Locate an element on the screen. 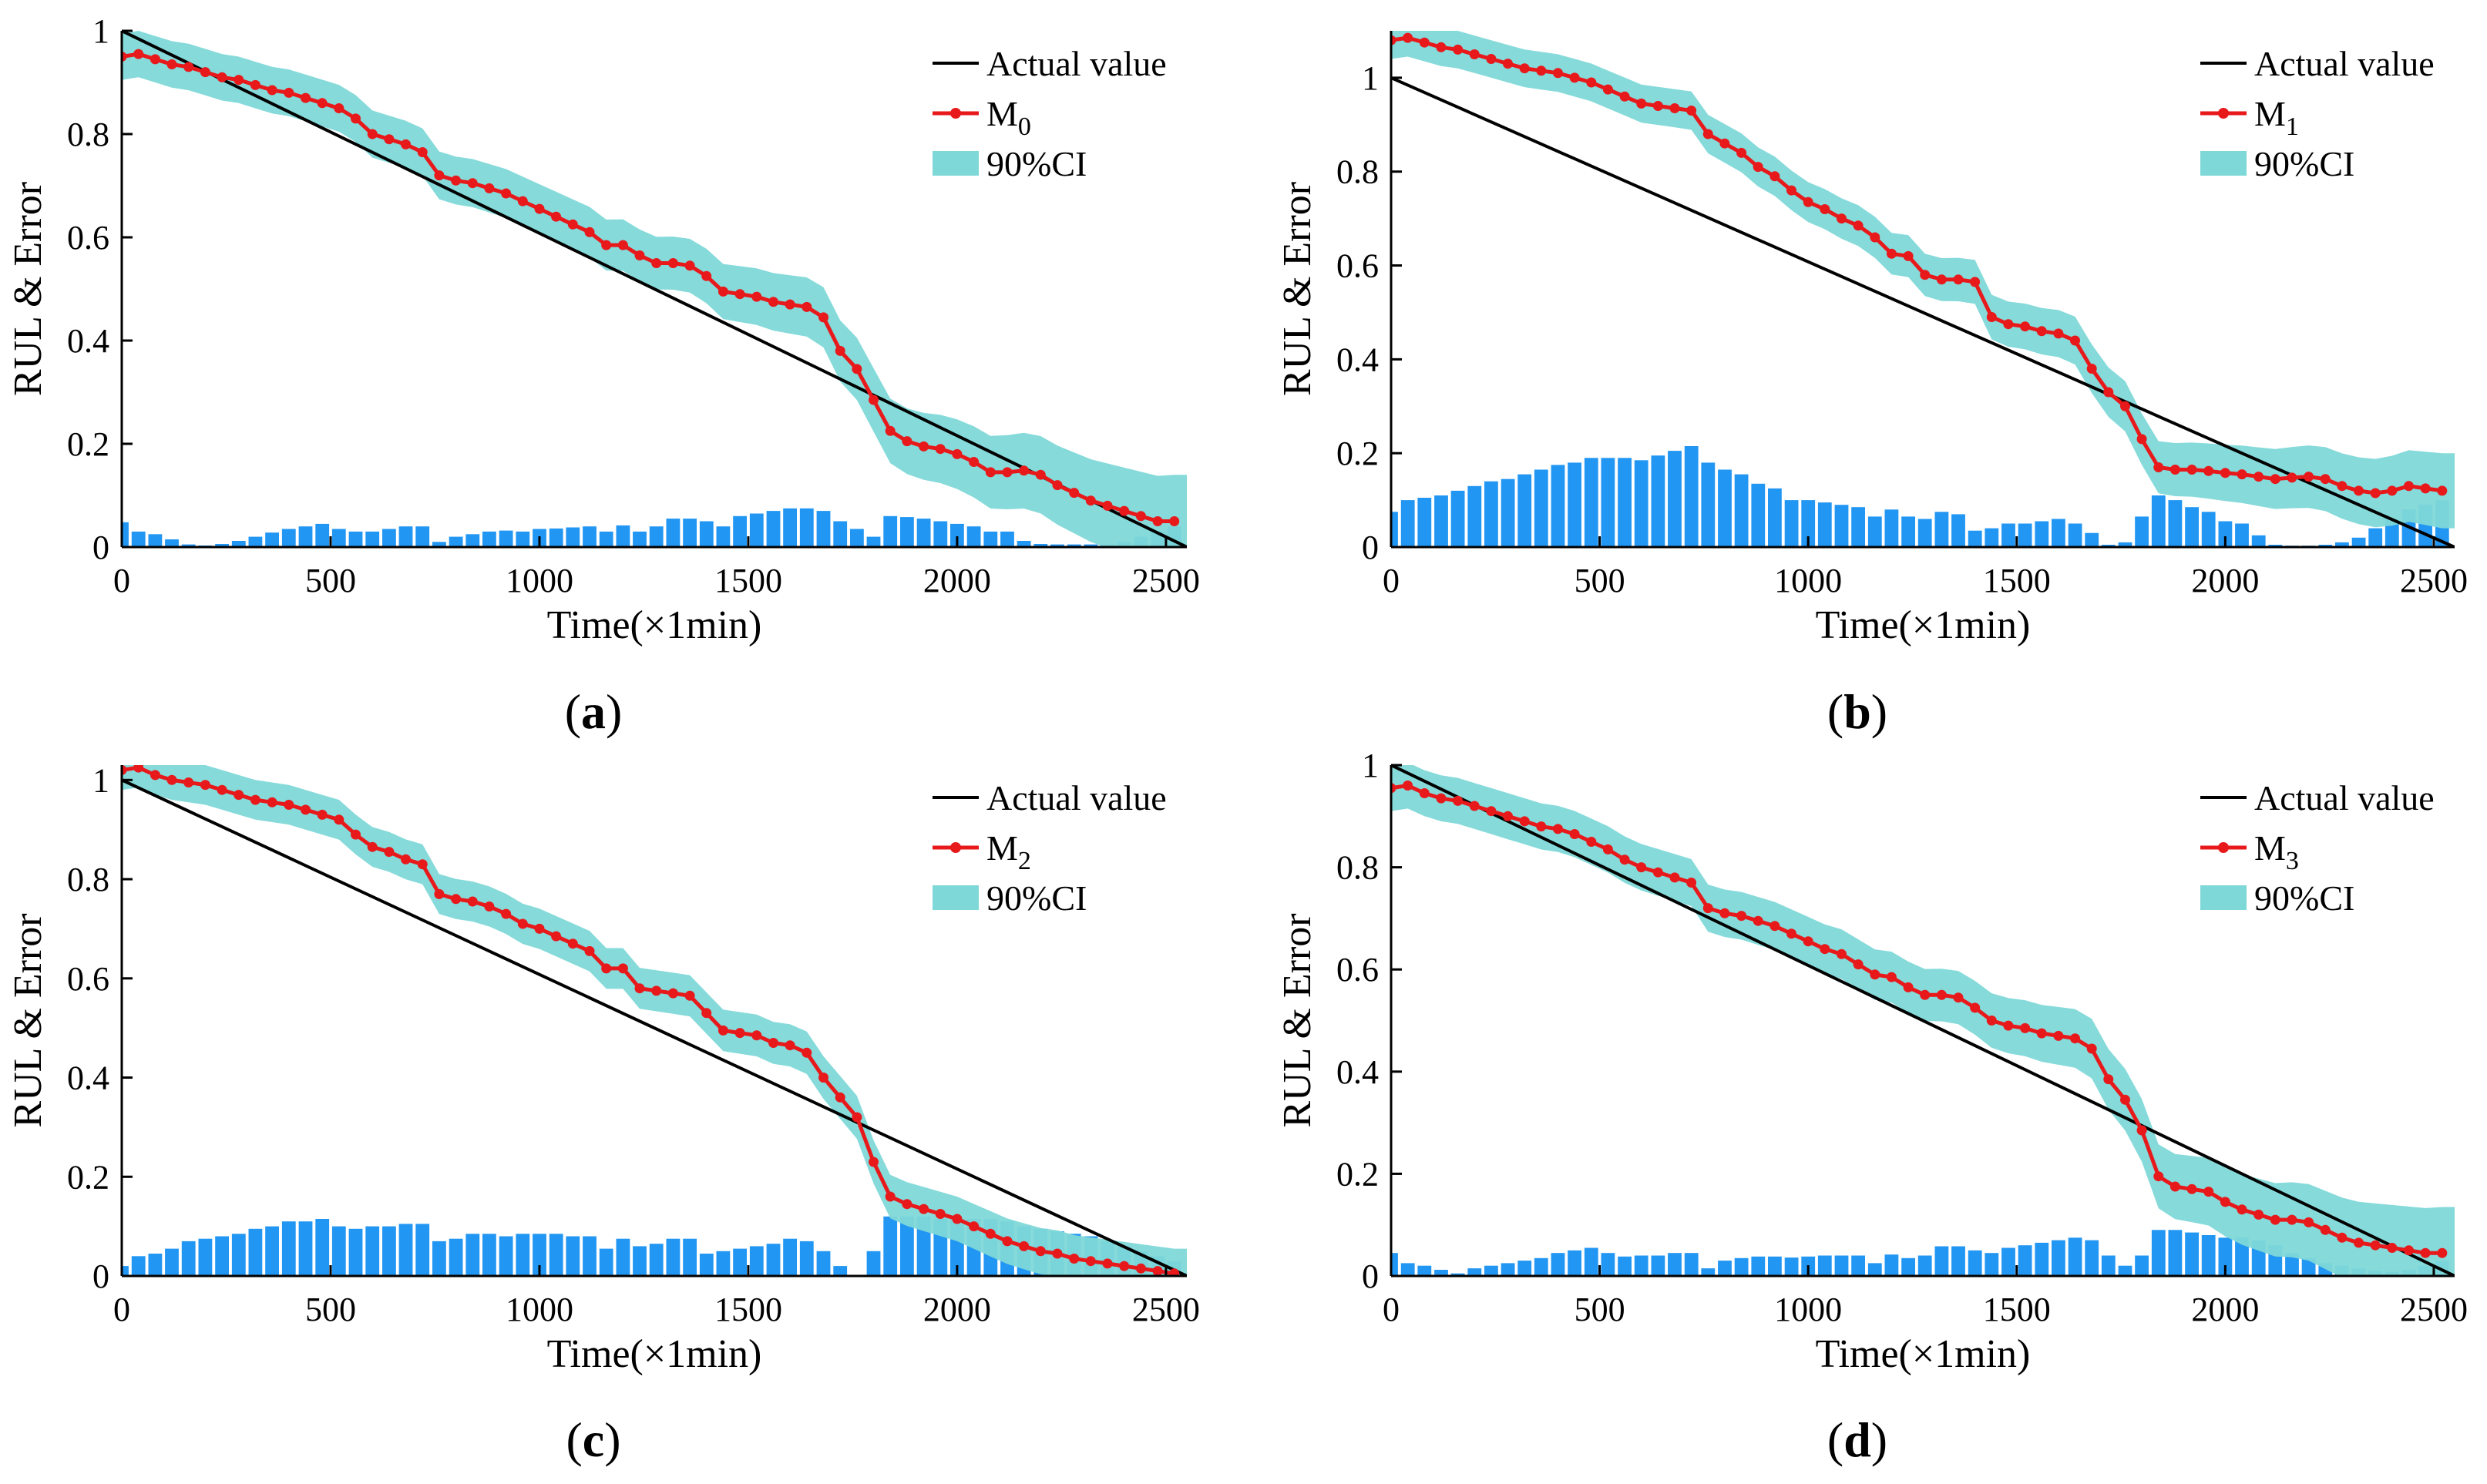 This screenshot has height=1484, width=2487. legend-ci-label: 90%CI is located at coordinates (2304, 163).